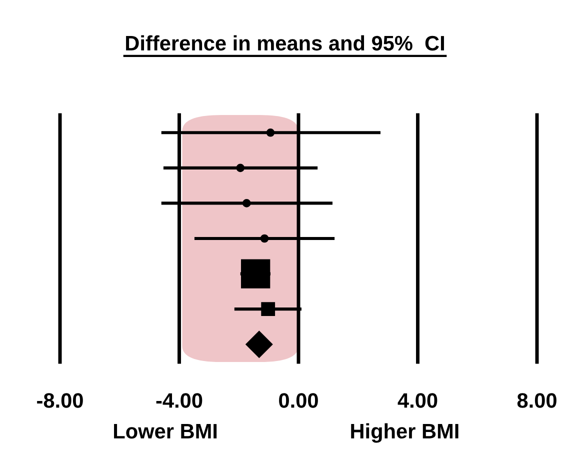 The width and height of the screenshot is (570, 471). Describe the element at coordinates (418, 400) in the screenshot. I see `x-tick-label: 4.00` at that location.